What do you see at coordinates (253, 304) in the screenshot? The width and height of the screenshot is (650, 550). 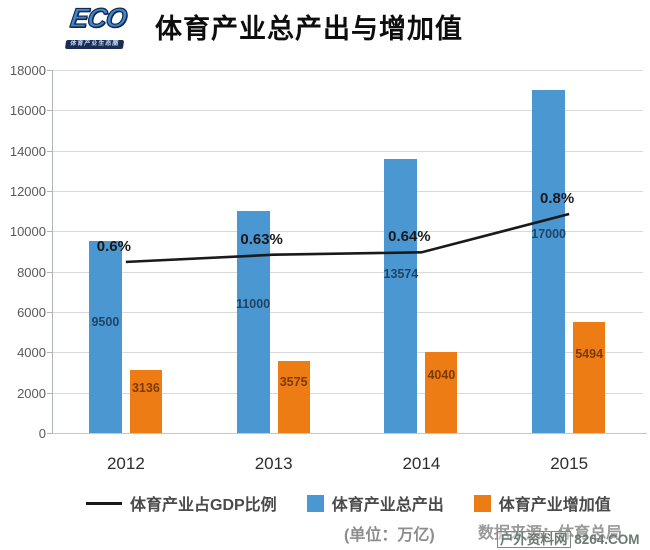 I see `bar-value-label: 11000` at bounding box center [253, 304].